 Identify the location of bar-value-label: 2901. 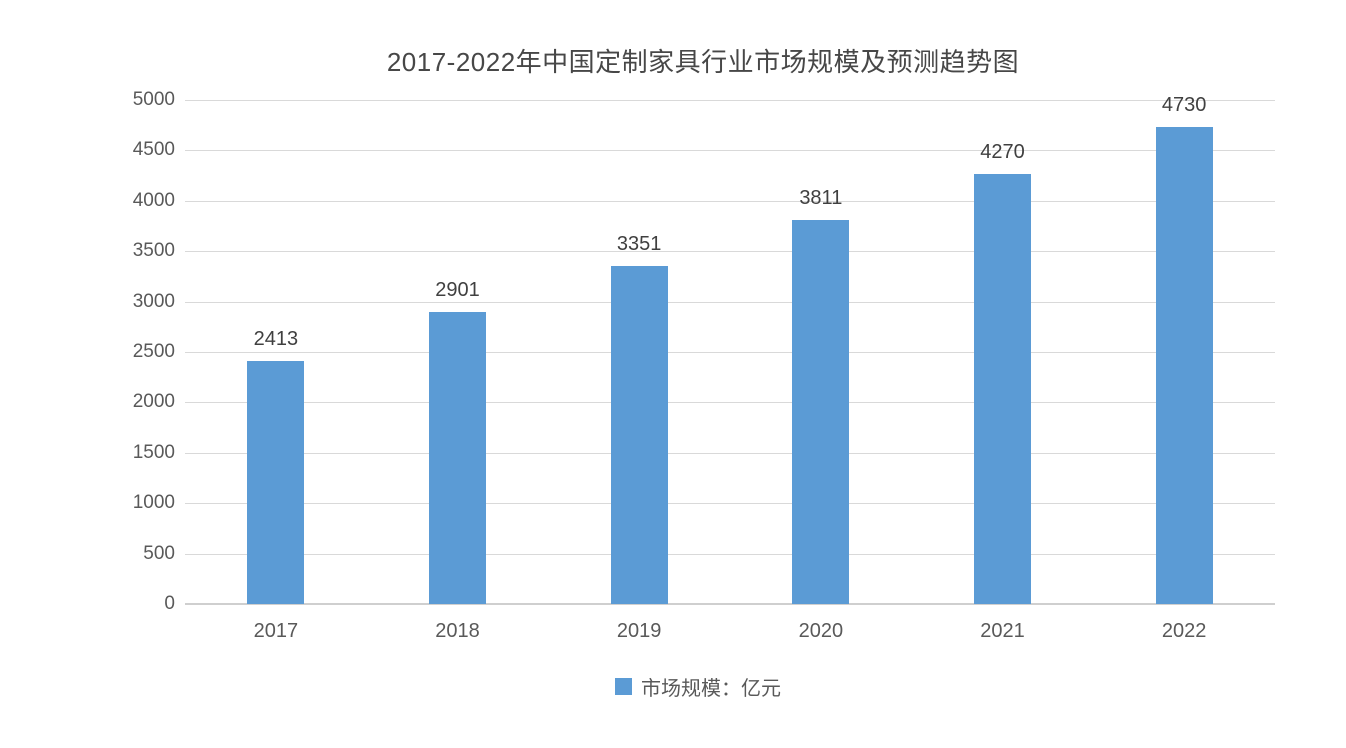
(457, 289).